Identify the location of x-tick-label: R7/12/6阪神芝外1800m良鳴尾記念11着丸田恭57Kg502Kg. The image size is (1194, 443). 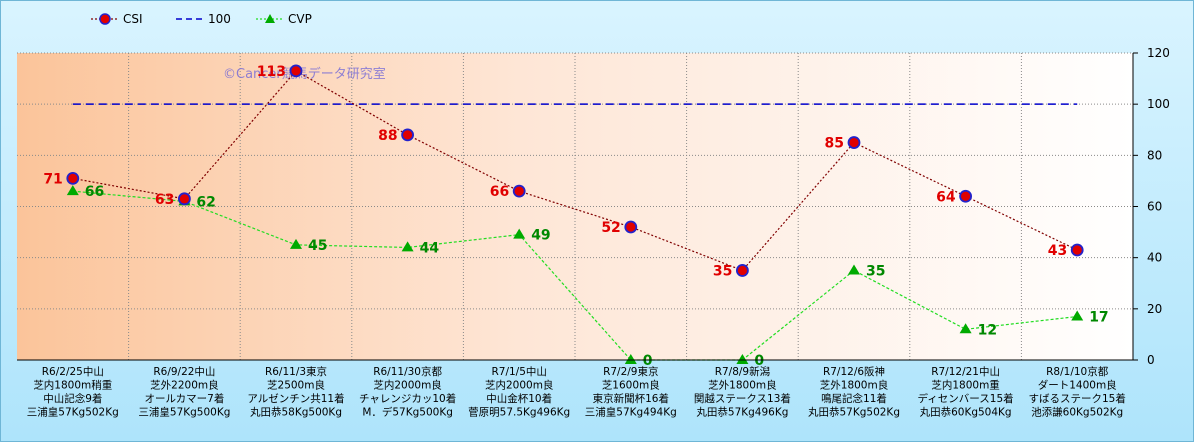
(854, 392).